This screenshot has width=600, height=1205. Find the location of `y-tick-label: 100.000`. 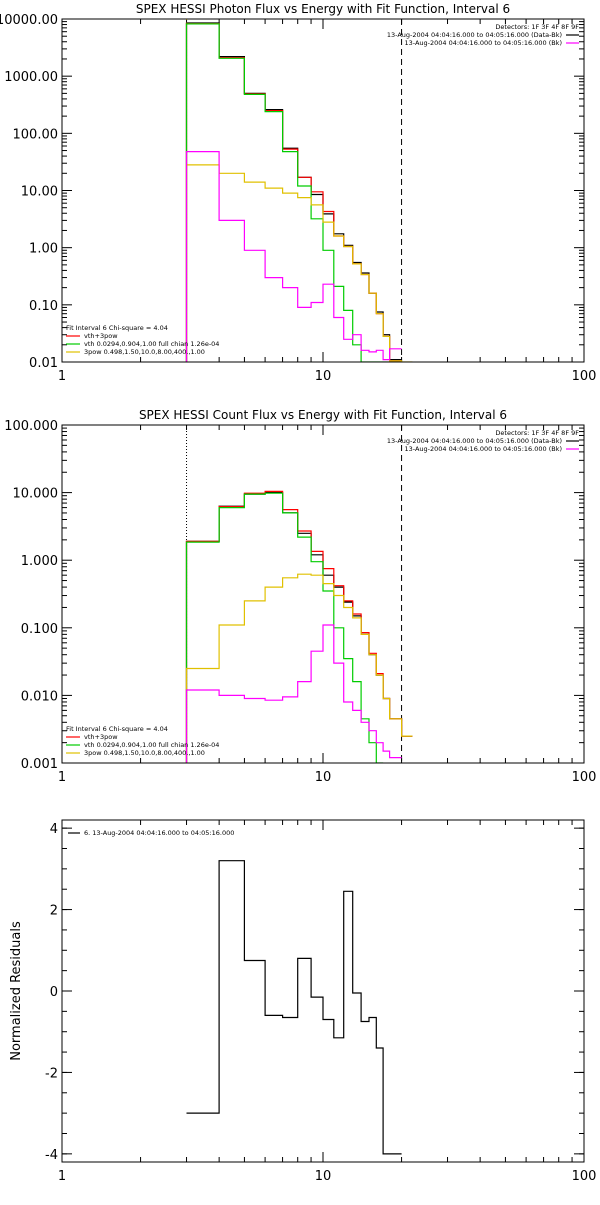

y-tick-label: 100.000 is located at coordinates (31, 426).